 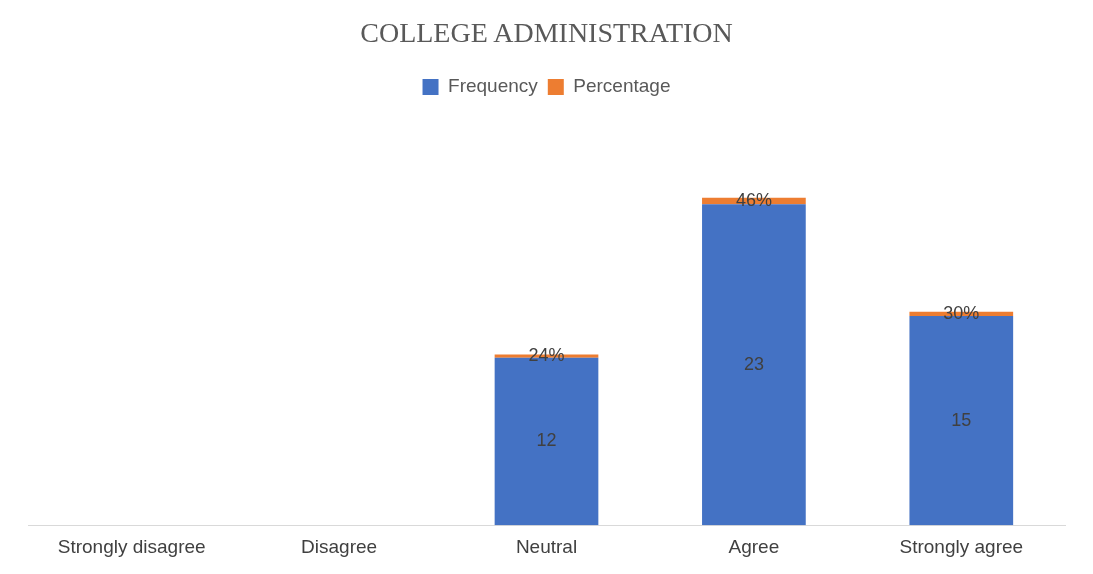 What do you see at coordinates (961, 312) in the screenshot?
I see `data-label: 30%` at bounding box center [961, 312].